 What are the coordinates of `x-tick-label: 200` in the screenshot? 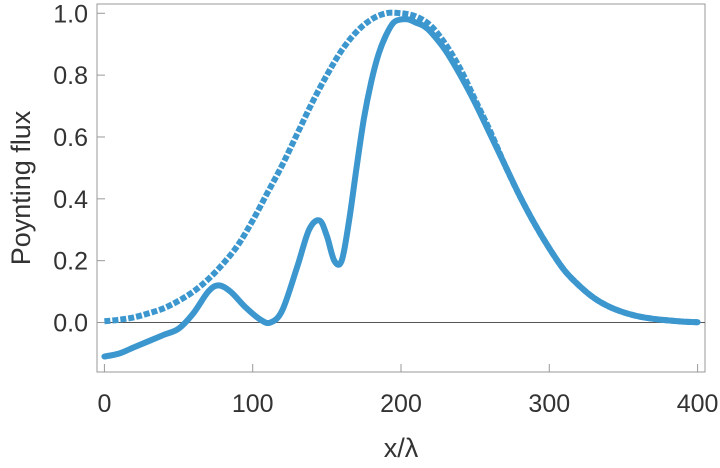 It's located at (401, 404).